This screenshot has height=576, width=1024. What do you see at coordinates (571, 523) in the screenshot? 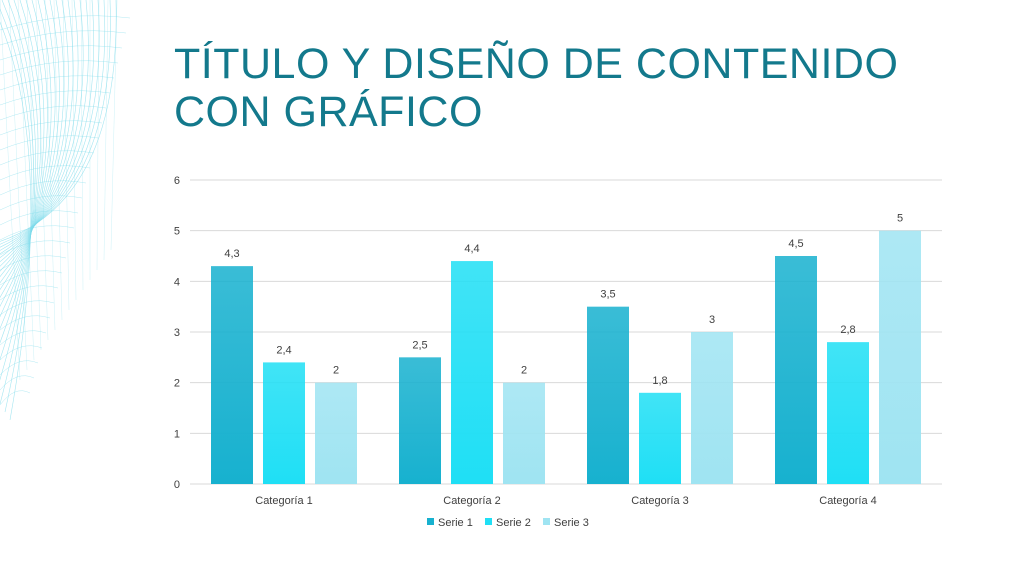
I see `legend-label: Serie 3` at bounding box center [571, 523].